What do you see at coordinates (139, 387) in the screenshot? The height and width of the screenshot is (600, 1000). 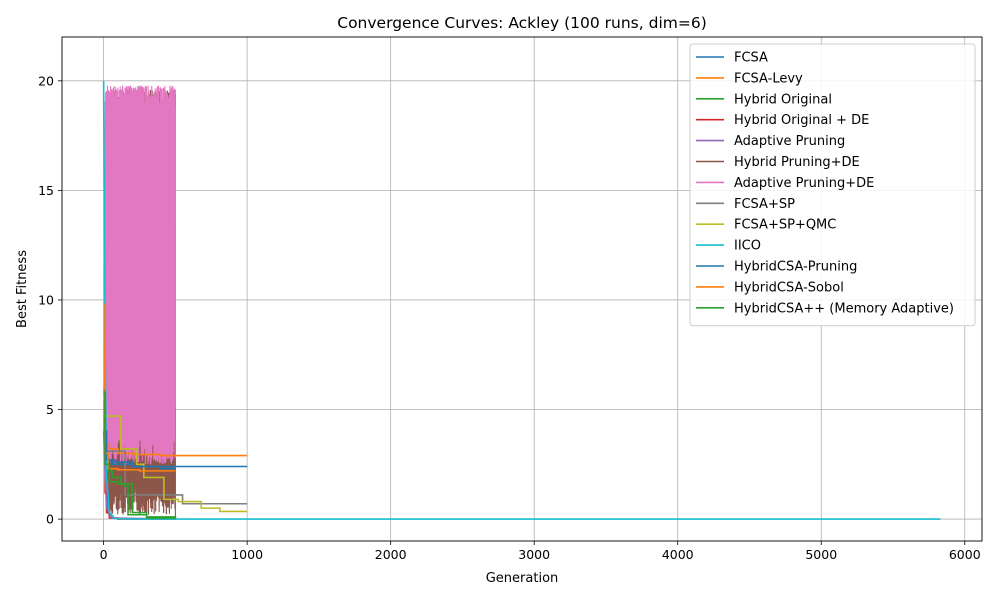 I see `series-line-hybridcsa-sobol` at bounding box center [139, 387].